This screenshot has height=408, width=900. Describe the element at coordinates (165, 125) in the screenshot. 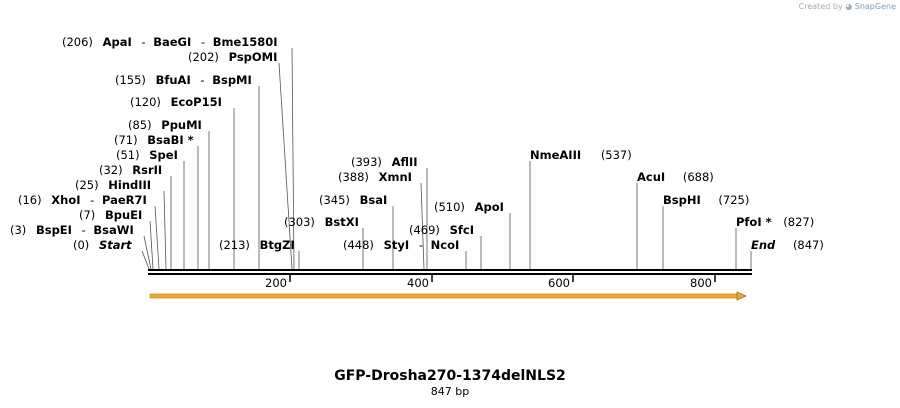

I see `site-label-85: (85) PpuMI` at that location.